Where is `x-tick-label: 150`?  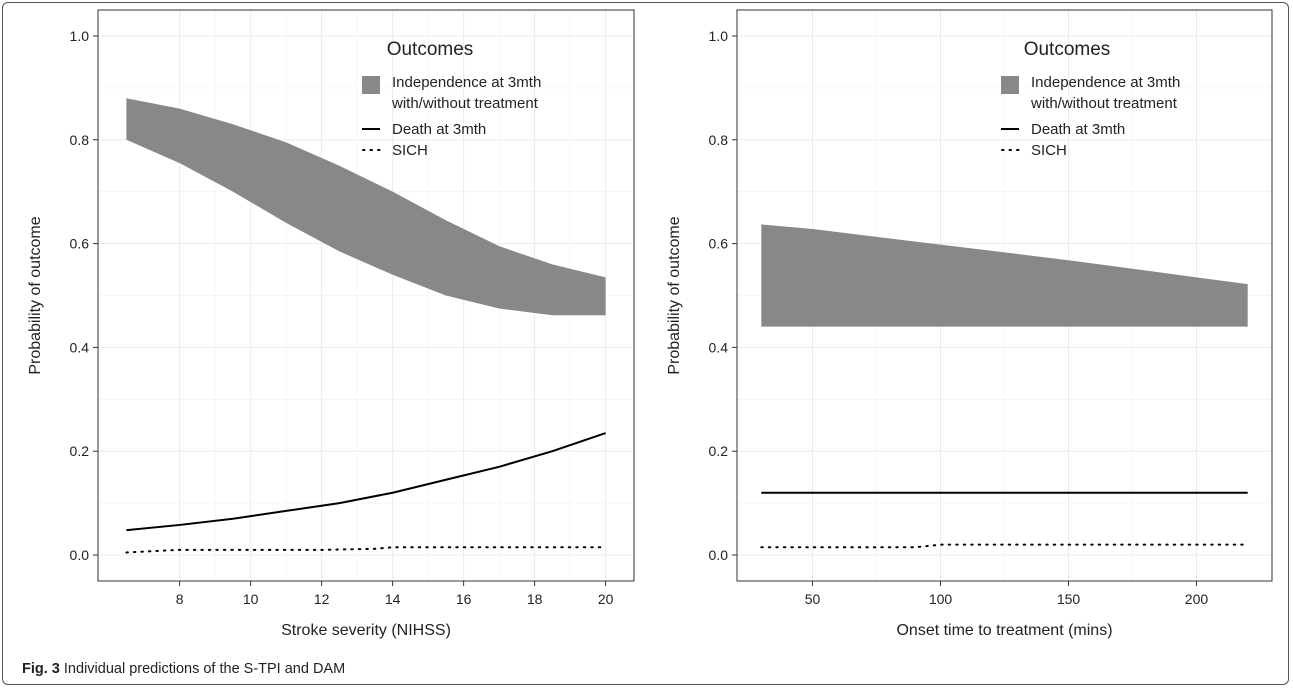 x-tick-label: 150 is located at coordinates (1069, 599).